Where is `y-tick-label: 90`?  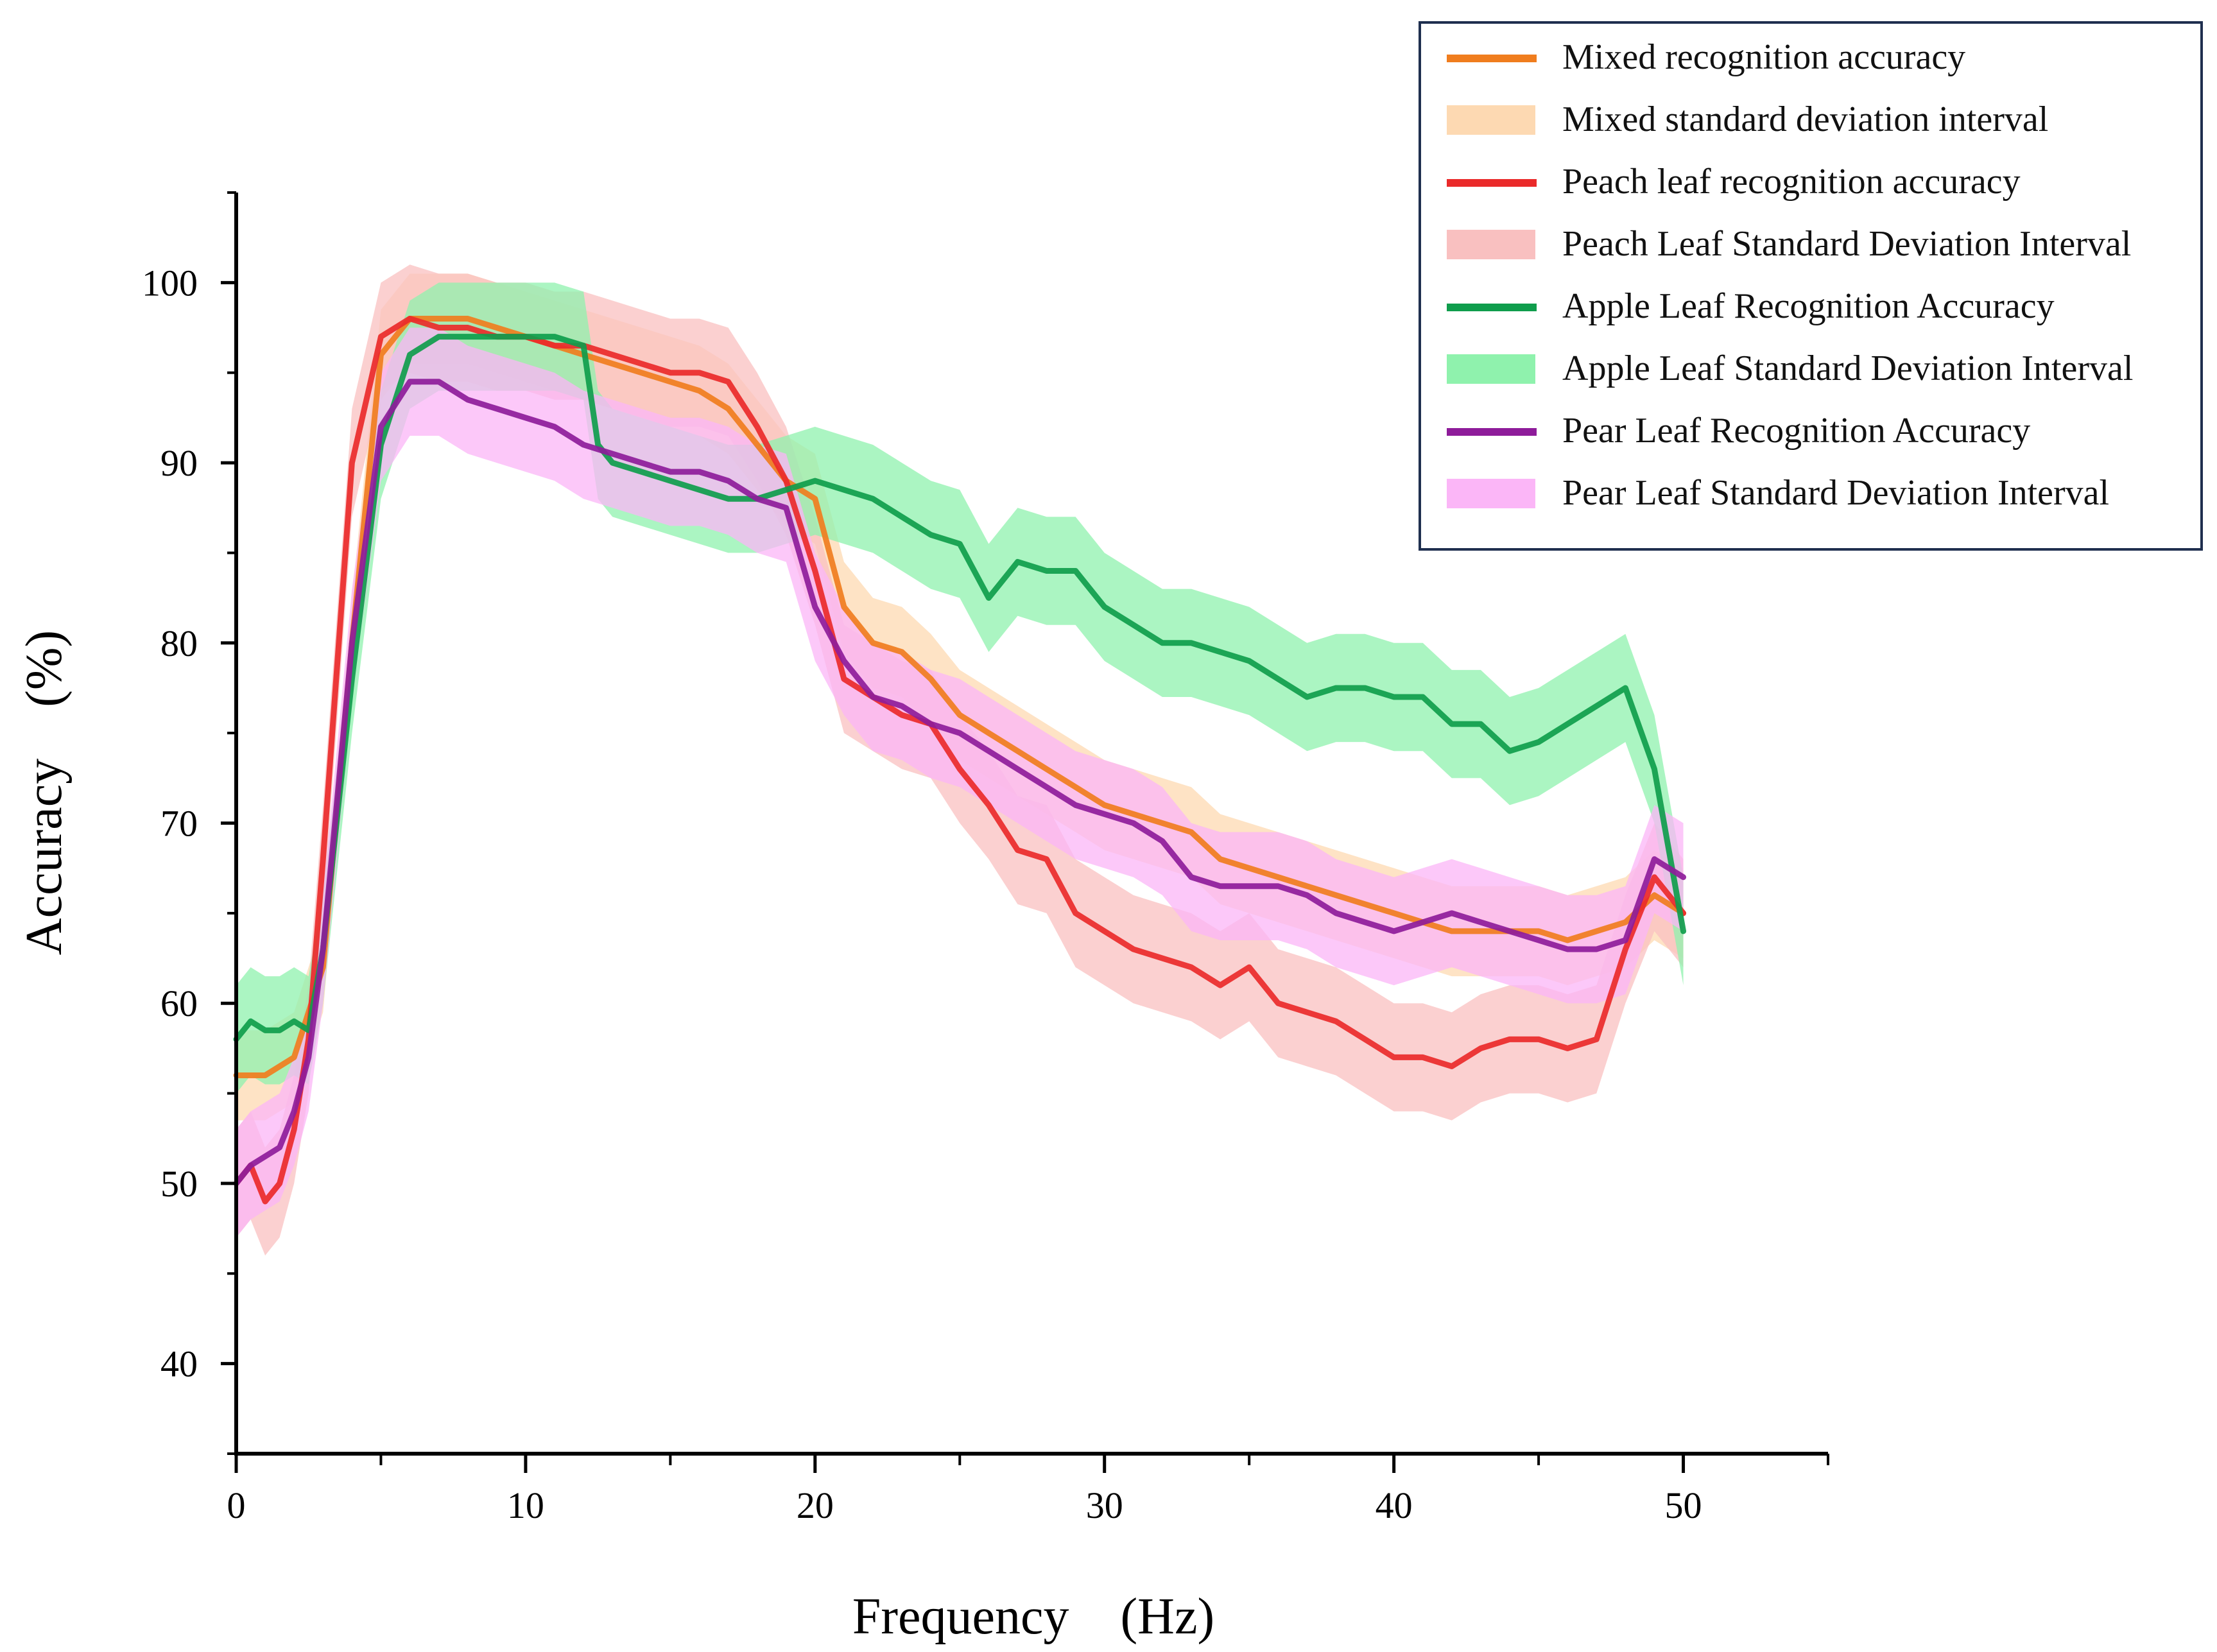
y-tick-label: 90 is located at coordinates (179, 463).